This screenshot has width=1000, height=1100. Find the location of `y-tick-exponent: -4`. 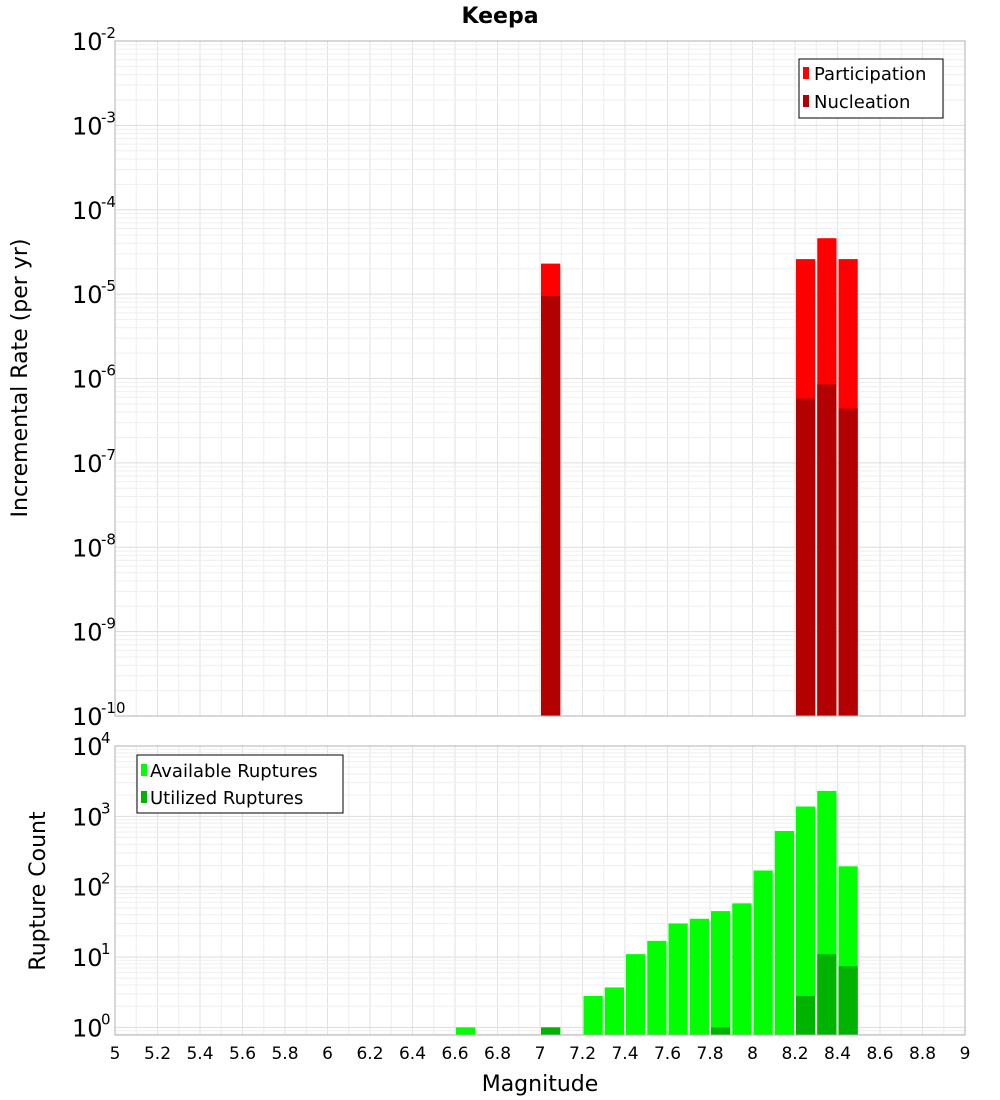

y-tick-exponent: -4 is located at coordinates (108, 202).